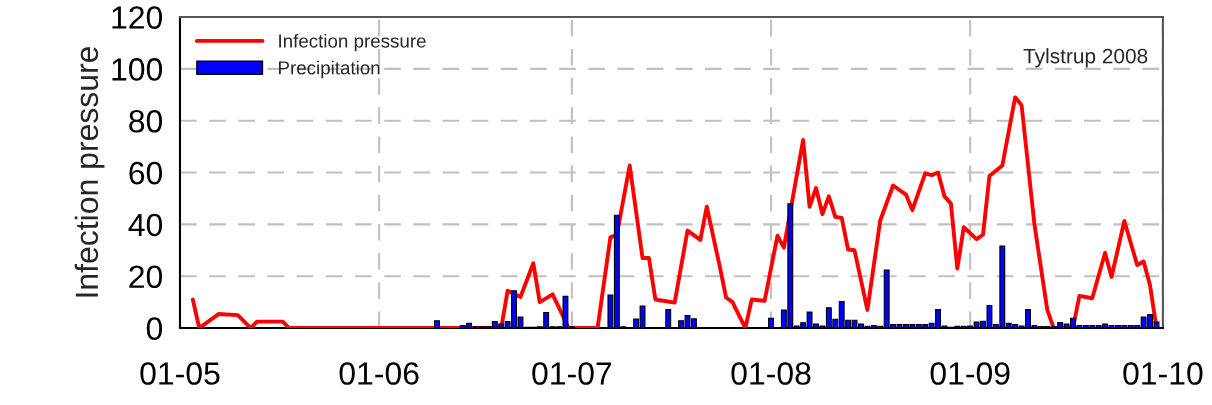 The width and height of the screenshot is (1212, 405). What do you see at coordinates (180, 373) in the screenshot?
I see `x-tick-label: 01-05` at bounding box center [180, 373].